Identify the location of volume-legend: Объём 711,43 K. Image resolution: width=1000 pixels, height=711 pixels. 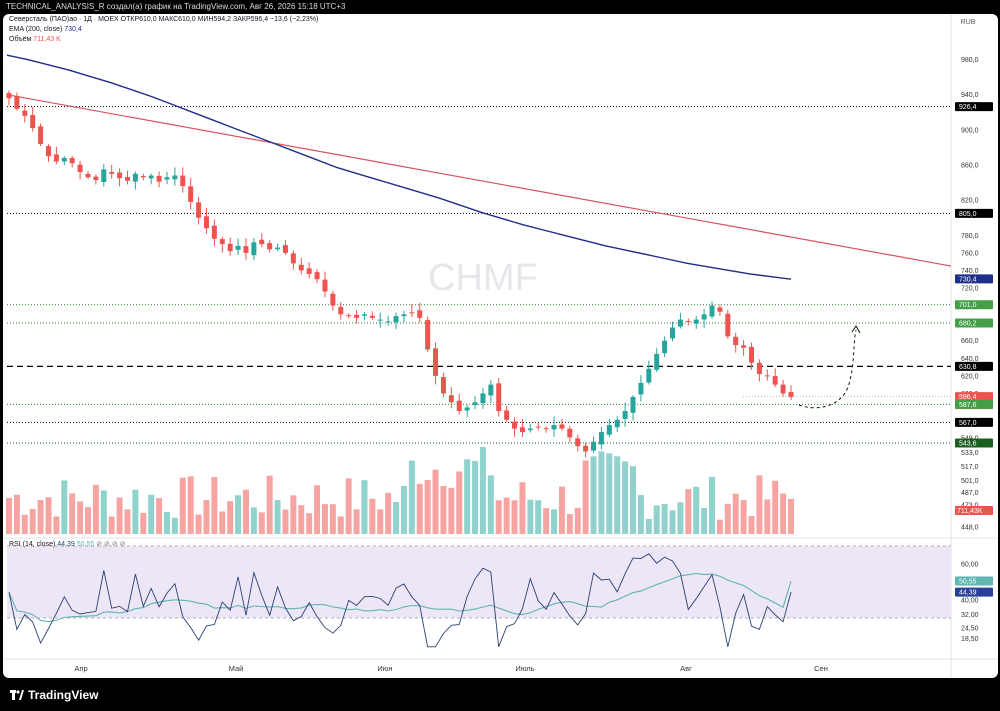
(35, 39).